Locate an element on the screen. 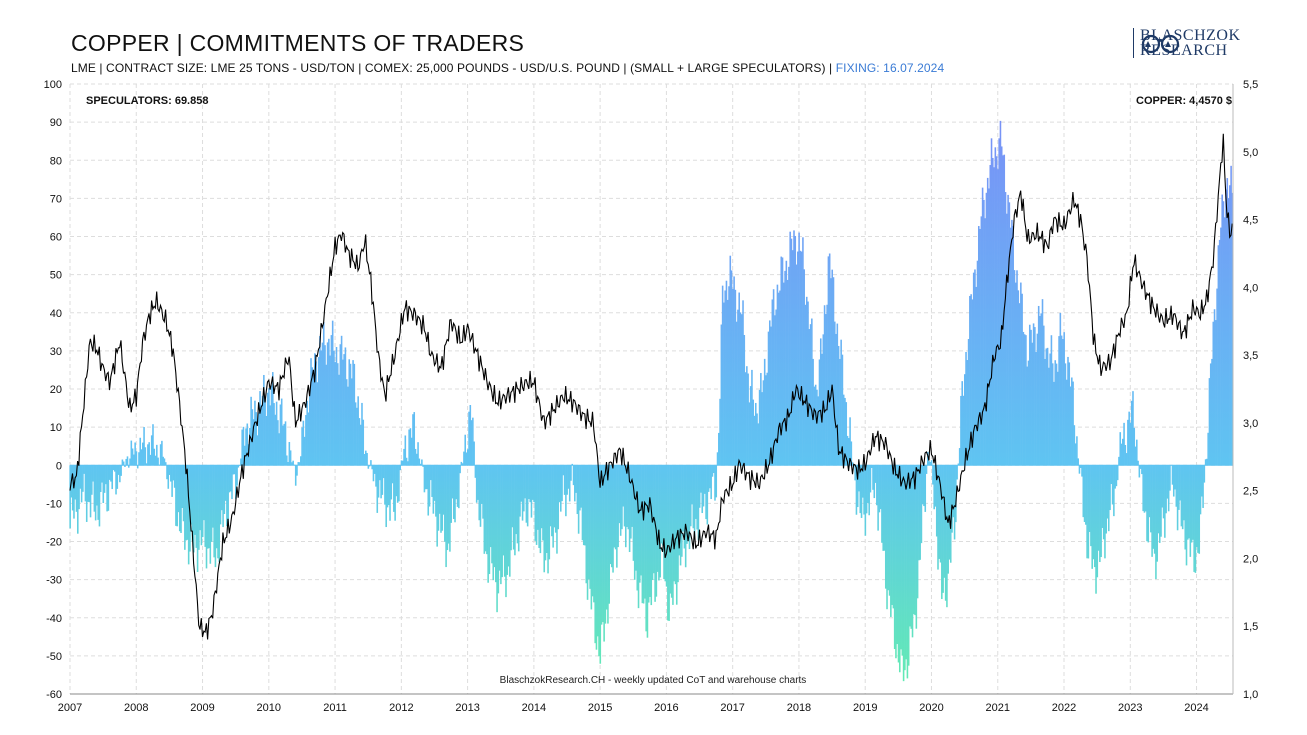  fixing-date: FIXING: 16.07.2024 is located at coordinates (890, 68).